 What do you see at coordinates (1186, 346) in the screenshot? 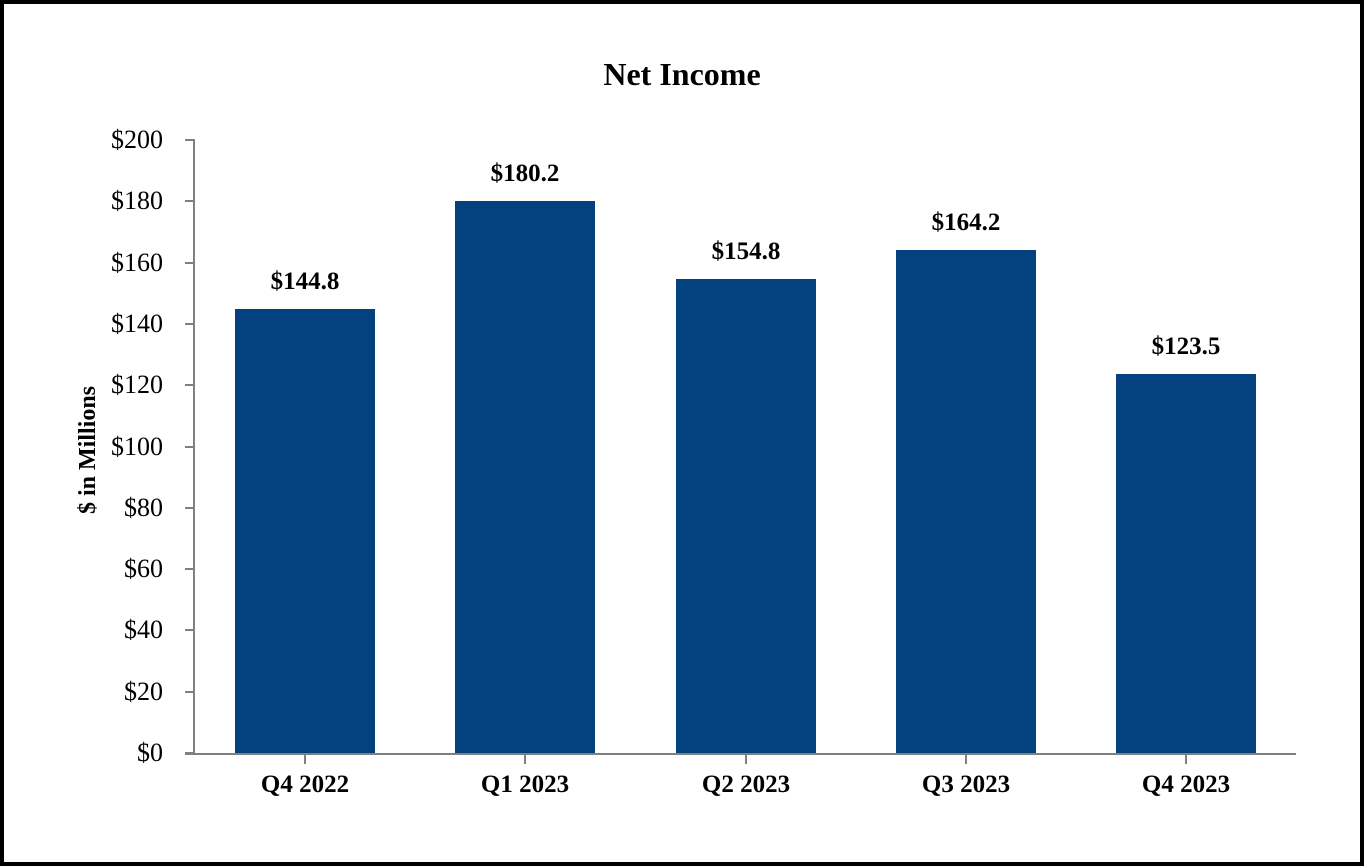
I see `bar-value-label: $123.5` at bounding box center [1186, 346].